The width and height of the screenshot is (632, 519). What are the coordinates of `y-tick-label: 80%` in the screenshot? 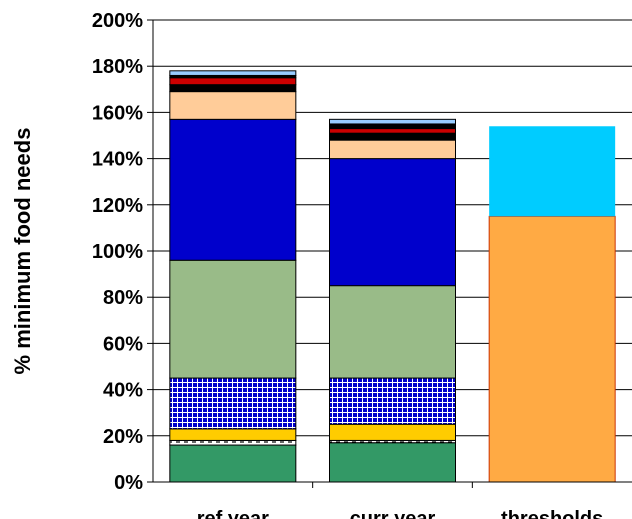 It's located at (123, 298).